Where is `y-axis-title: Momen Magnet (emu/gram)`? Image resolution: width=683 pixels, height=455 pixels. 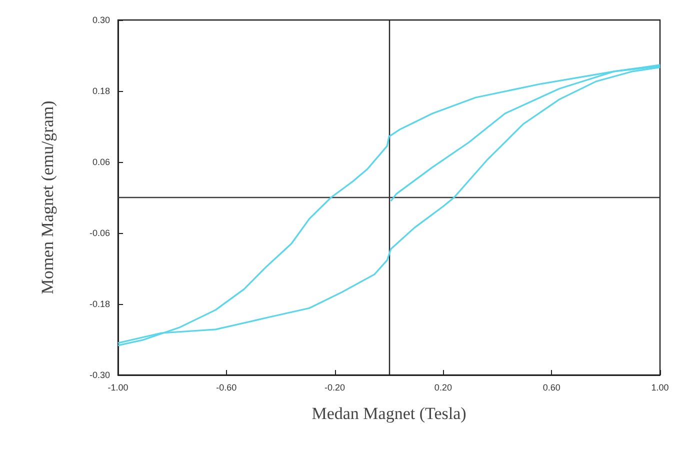 y-axis-title: Momen Magnet (emu/gram) is located at coordinates (47, 197).